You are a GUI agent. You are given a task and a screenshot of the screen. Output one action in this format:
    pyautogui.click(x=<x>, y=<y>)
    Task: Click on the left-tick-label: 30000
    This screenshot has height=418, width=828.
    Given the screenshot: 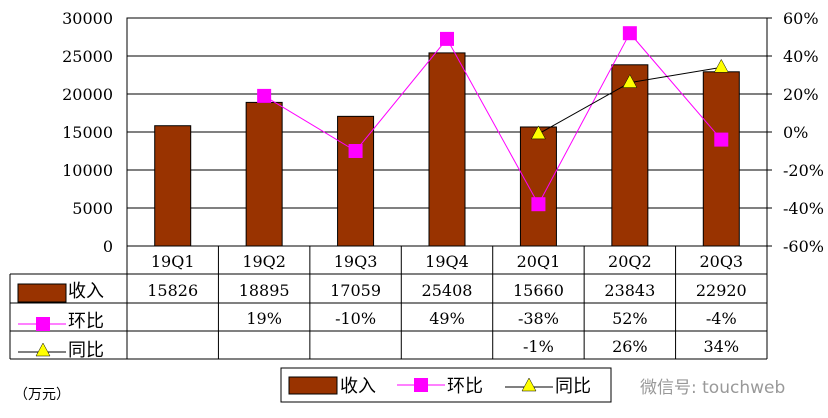 What is the action you would take?
    pyautogui.click(x=87, y=18)
    